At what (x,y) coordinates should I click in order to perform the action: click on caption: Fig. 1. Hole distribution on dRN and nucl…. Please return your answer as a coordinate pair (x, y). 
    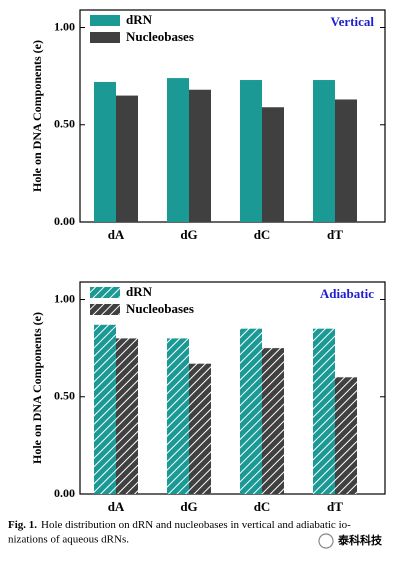
    Looking at the image, I should click on (179, 525).